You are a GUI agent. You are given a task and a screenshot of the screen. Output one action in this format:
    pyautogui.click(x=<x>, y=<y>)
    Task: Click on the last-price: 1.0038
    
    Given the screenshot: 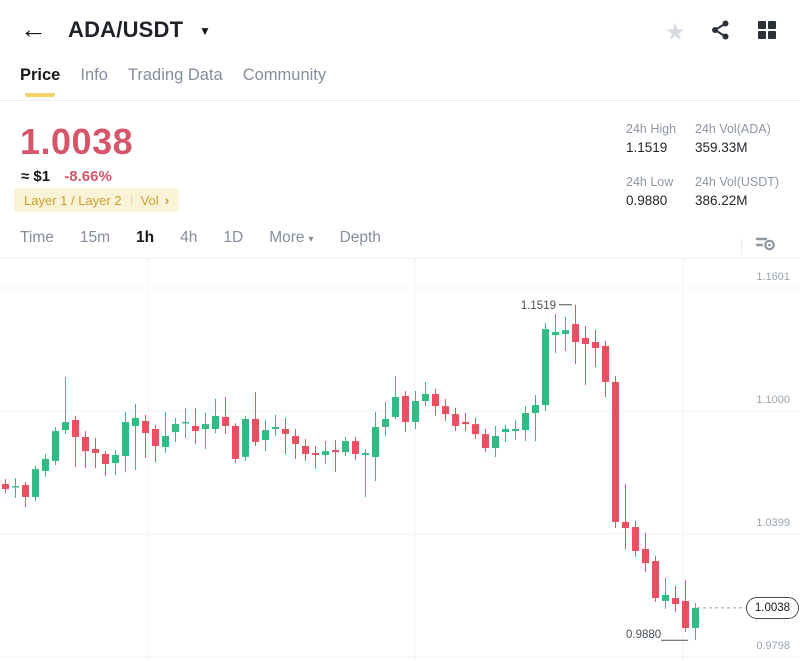 What is the action you would take?
    pyautogui.click(x=77, y=141)
    